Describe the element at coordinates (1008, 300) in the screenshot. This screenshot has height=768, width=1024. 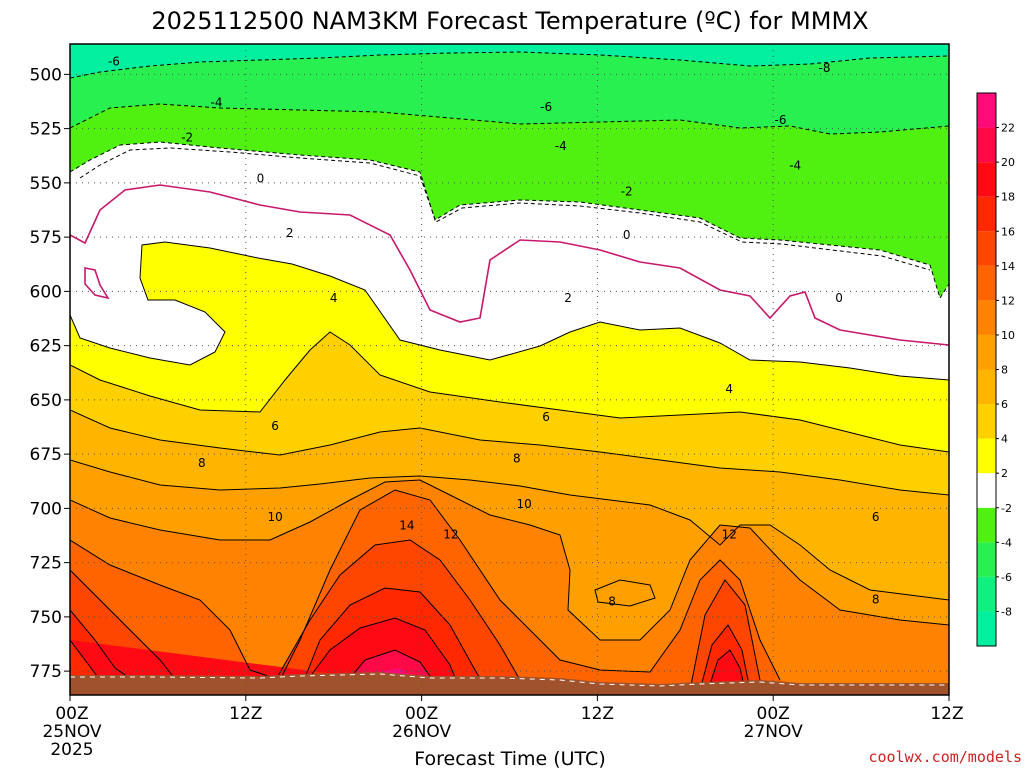
I see `colorbar-tick-label: 12` at that location.